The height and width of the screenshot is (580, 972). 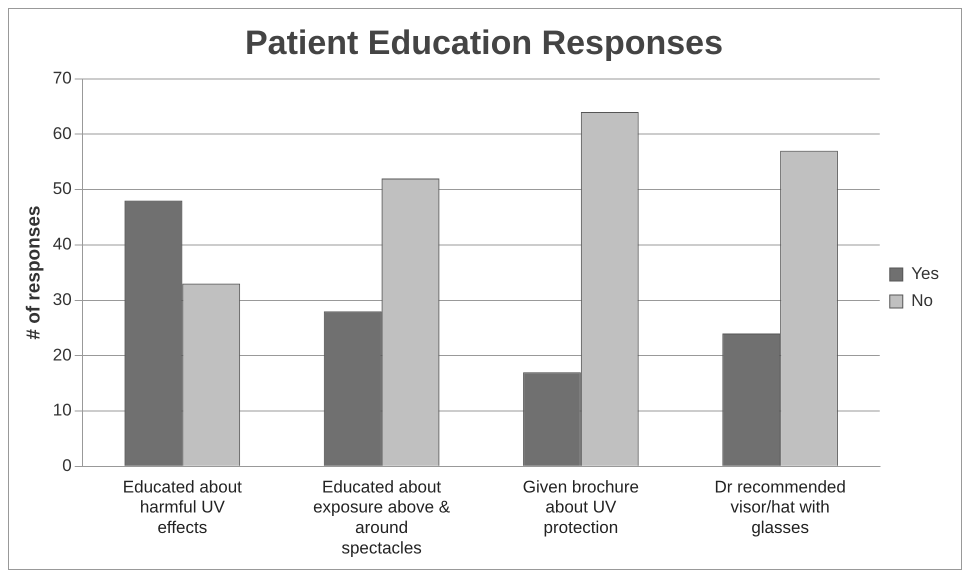 I want to click on x-tick-label: Educated about exposure above & around spectacles, so click(x=382, y=517).